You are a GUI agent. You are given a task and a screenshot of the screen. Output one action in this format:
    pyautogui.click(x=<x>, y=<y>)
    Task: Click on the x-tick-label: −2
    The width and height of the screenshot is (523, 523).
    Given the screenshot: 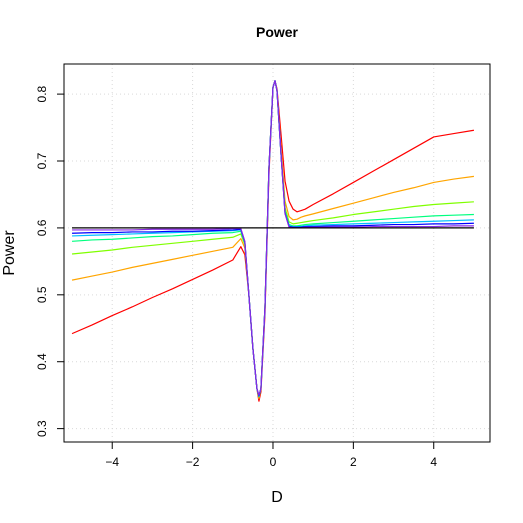 What is the action you would take?
    pyautogui.click(x=193, y=462)
    